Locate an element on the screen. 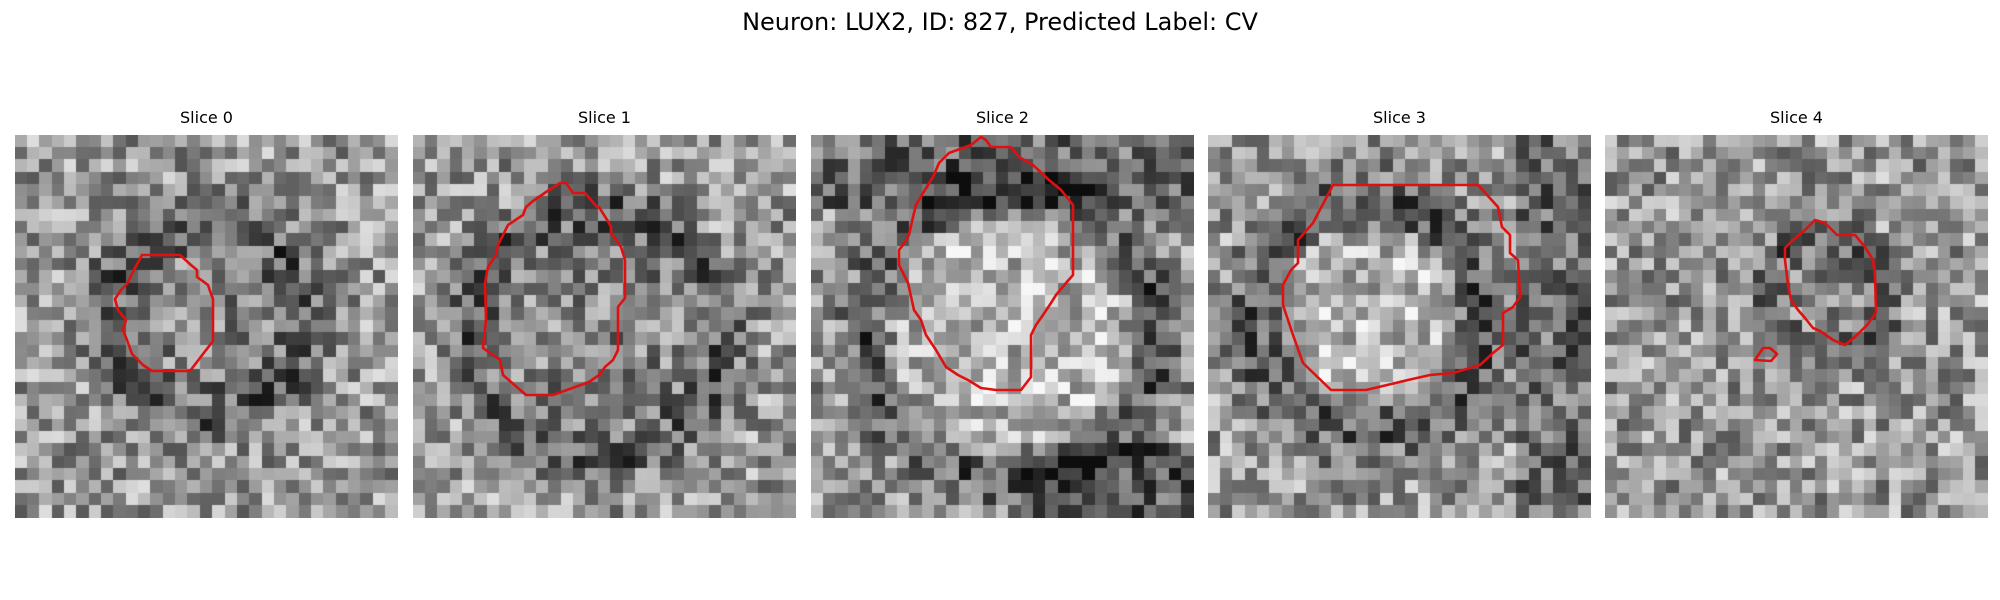  slice-panel-1: Slice 1 is located at coordinates (604, 314).